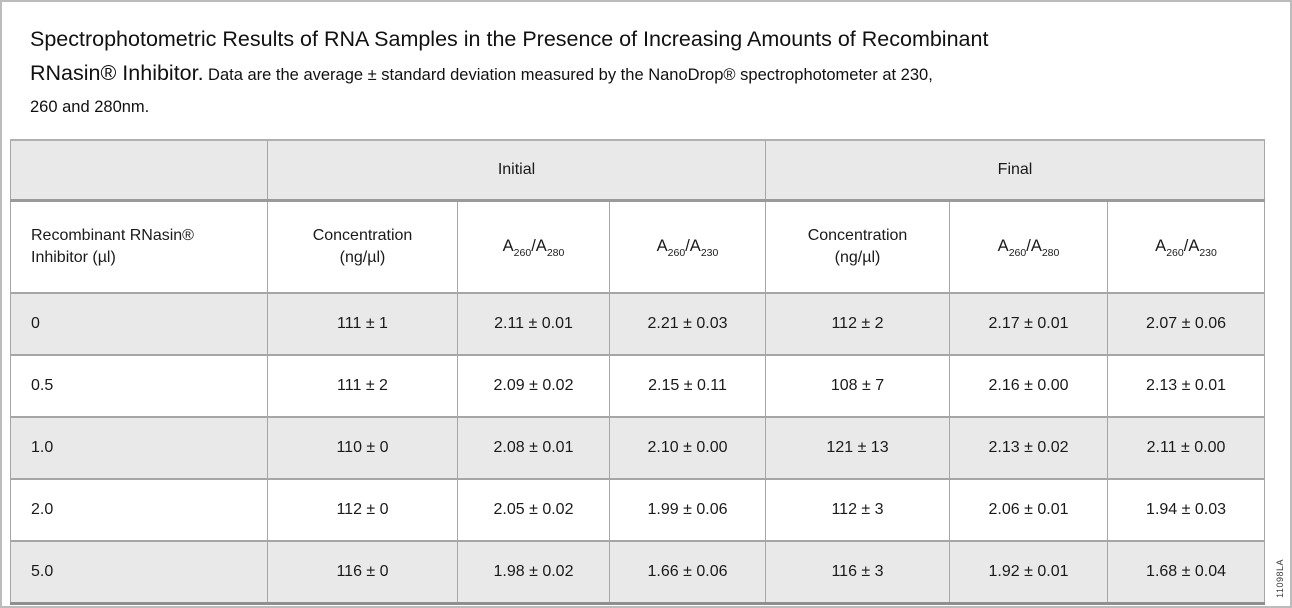 The image size is (1292, 608). Describe the element at coordinates (687, 572) in the screenshot. I see `data-cell: 1.66 ± 0.06` at that location.